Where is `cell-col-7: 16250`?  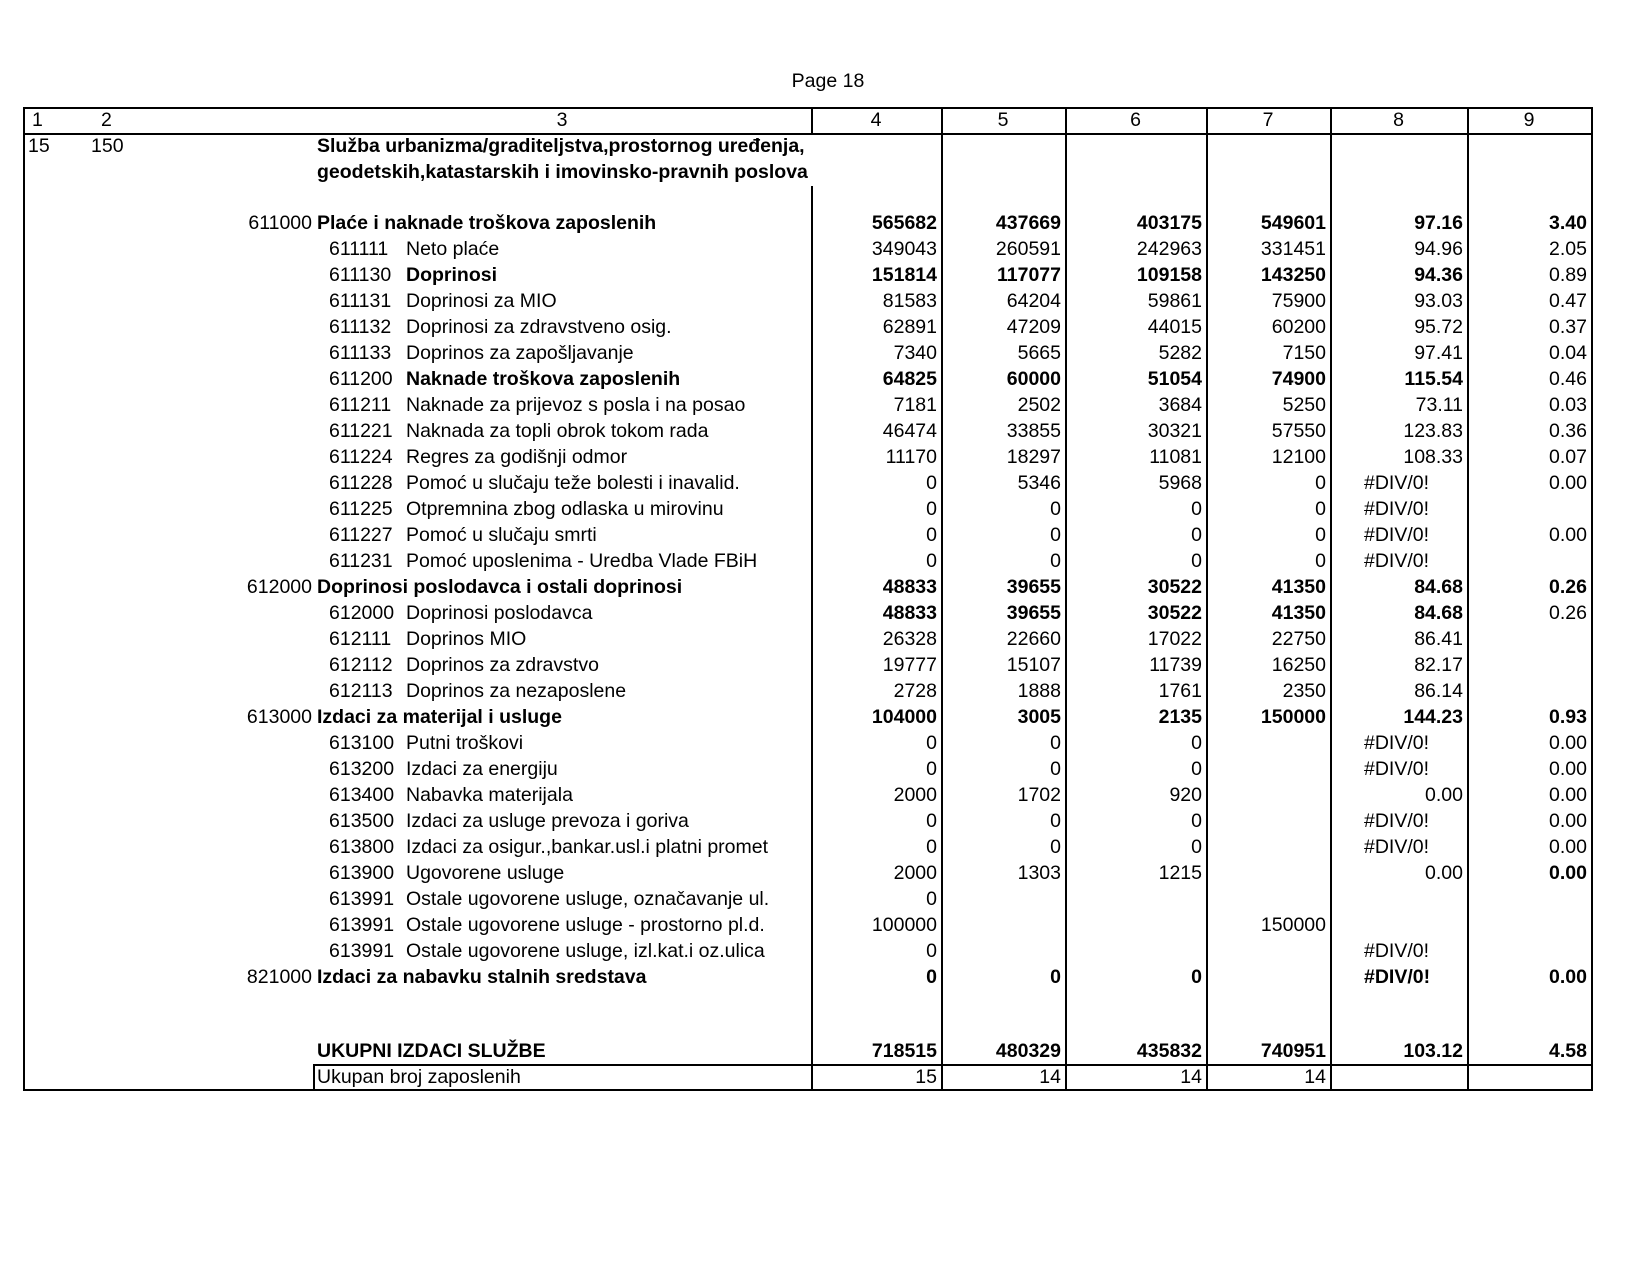
cell-col-7: 16250 is located at coordinates (1298, 665).